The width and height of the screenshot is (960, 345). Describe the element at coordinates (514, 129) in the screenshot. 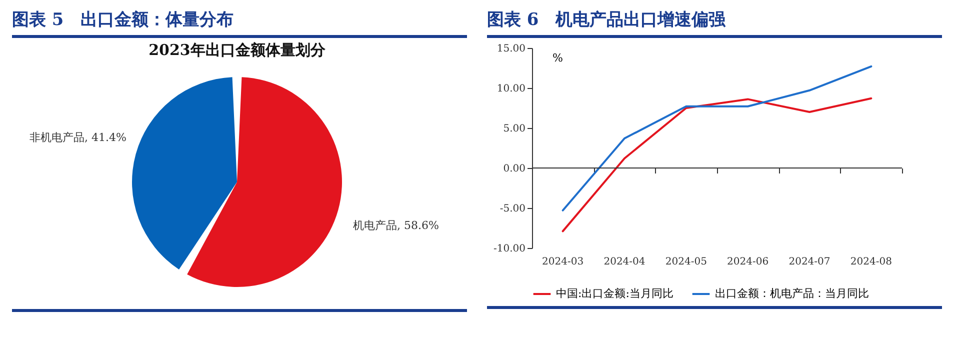

I see `y-tick-label: 5.00` at that location.